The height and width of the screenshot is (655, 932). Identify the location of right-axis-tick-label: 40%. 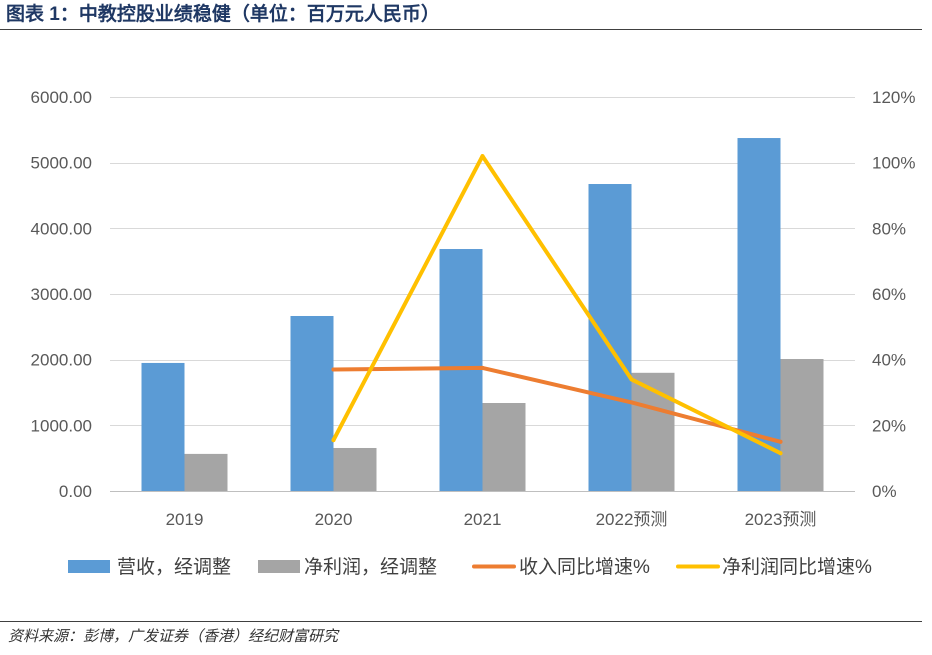
(889, 360).